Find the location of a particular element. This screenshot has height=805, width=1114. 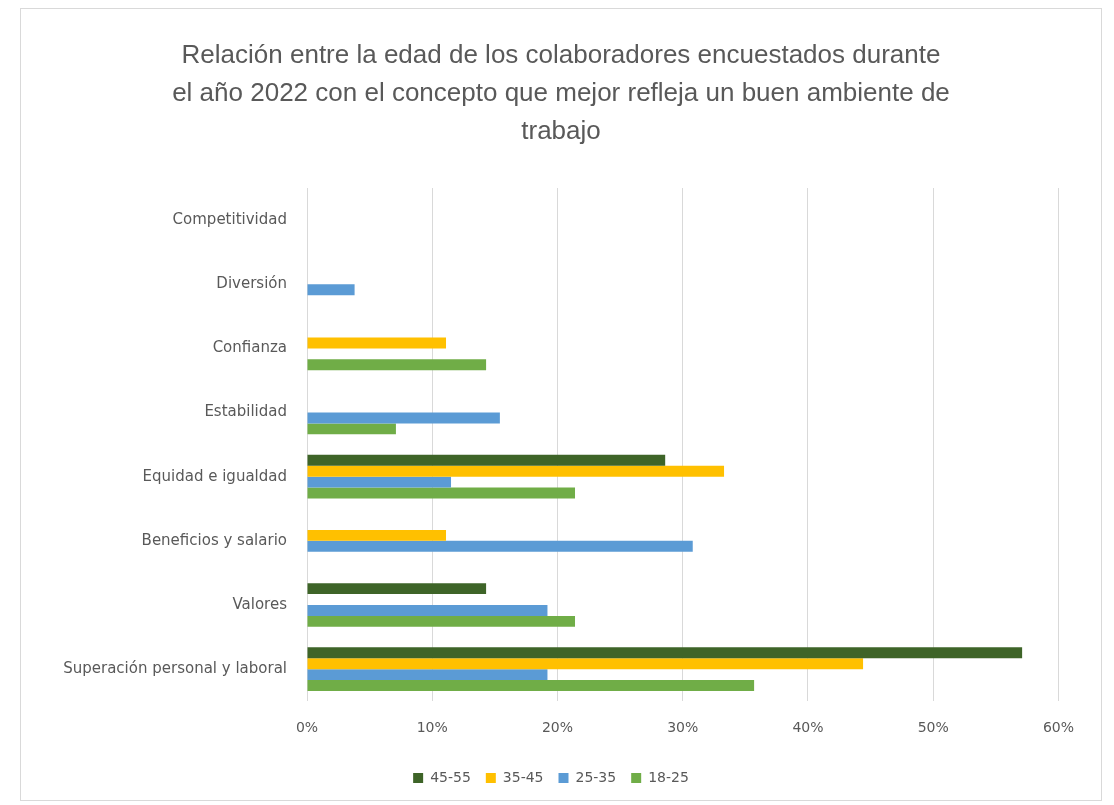

y-tick-label: Equidad e igualdad is located at coordinates (214, 475).